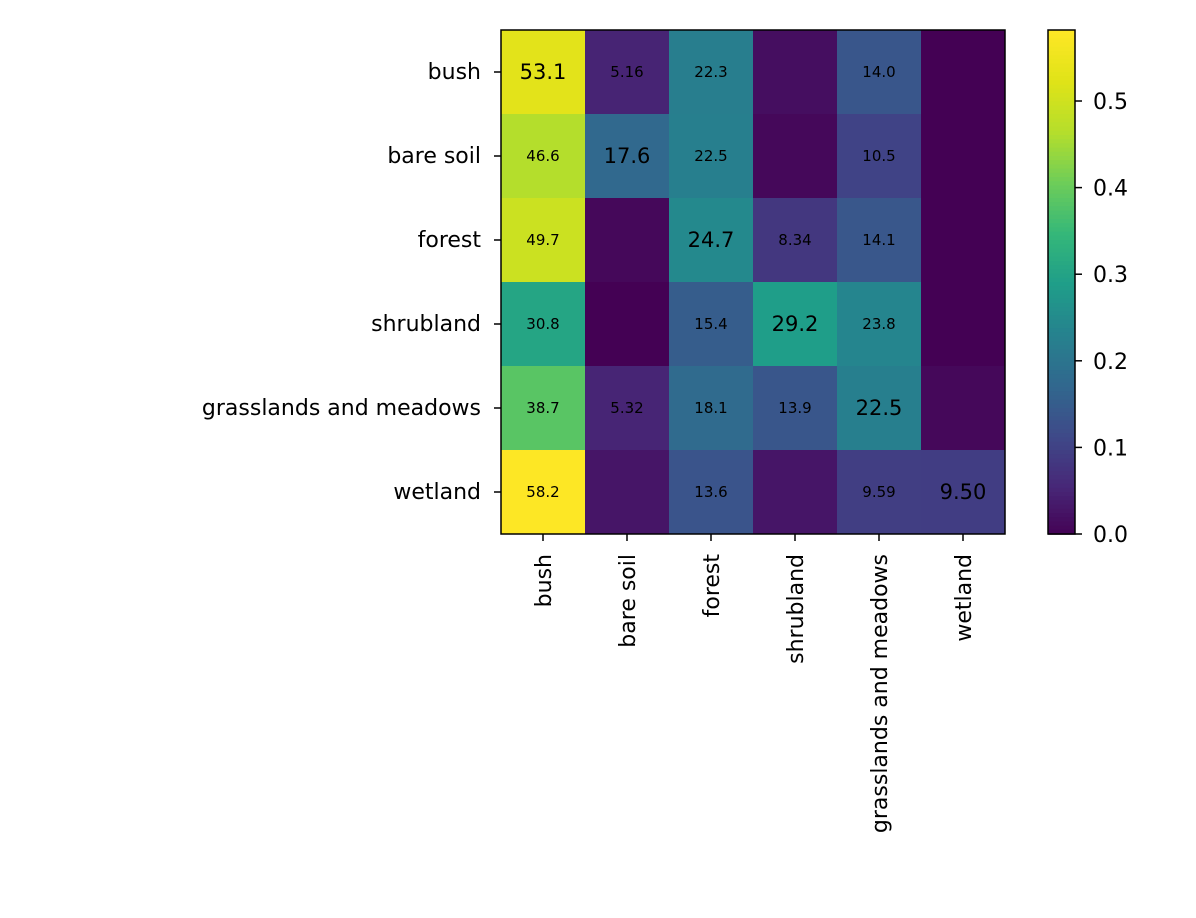 The width and height of the screenshot is (1196, 918). Describe the element at coordinates (1110, 362) in the screenshot. I see `colorbar-tick-label: 0.2` at that location.